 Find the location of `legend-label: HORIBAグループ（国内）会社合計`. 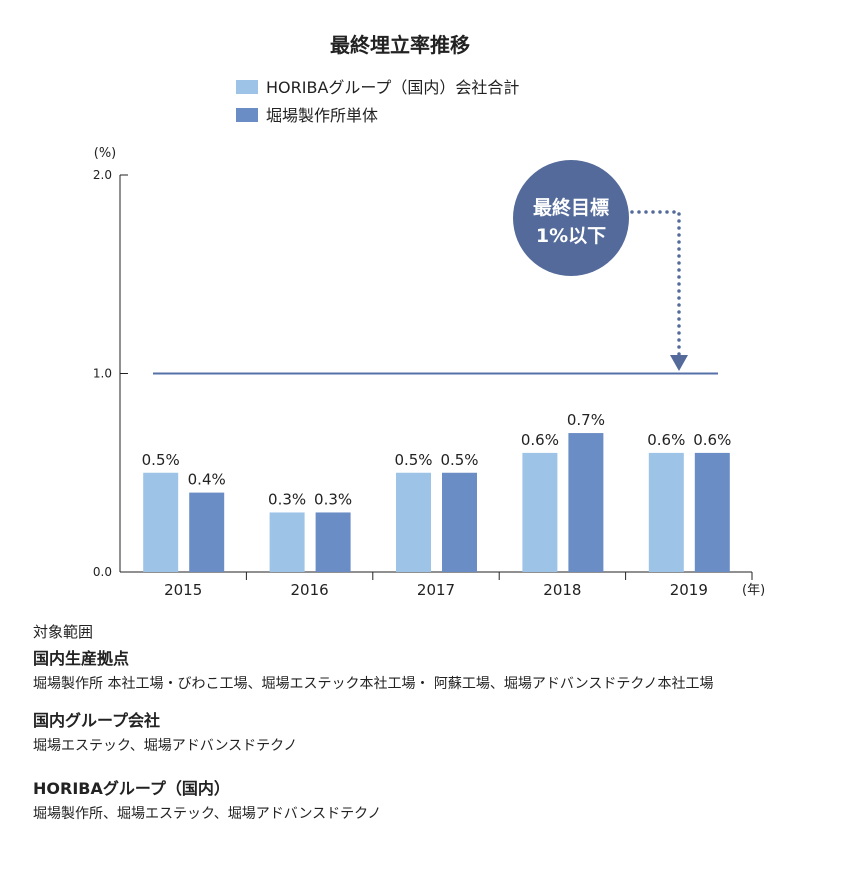

legend-label: HORIBAグループ（国内）会社合計 is located at coordinates (392, 87).